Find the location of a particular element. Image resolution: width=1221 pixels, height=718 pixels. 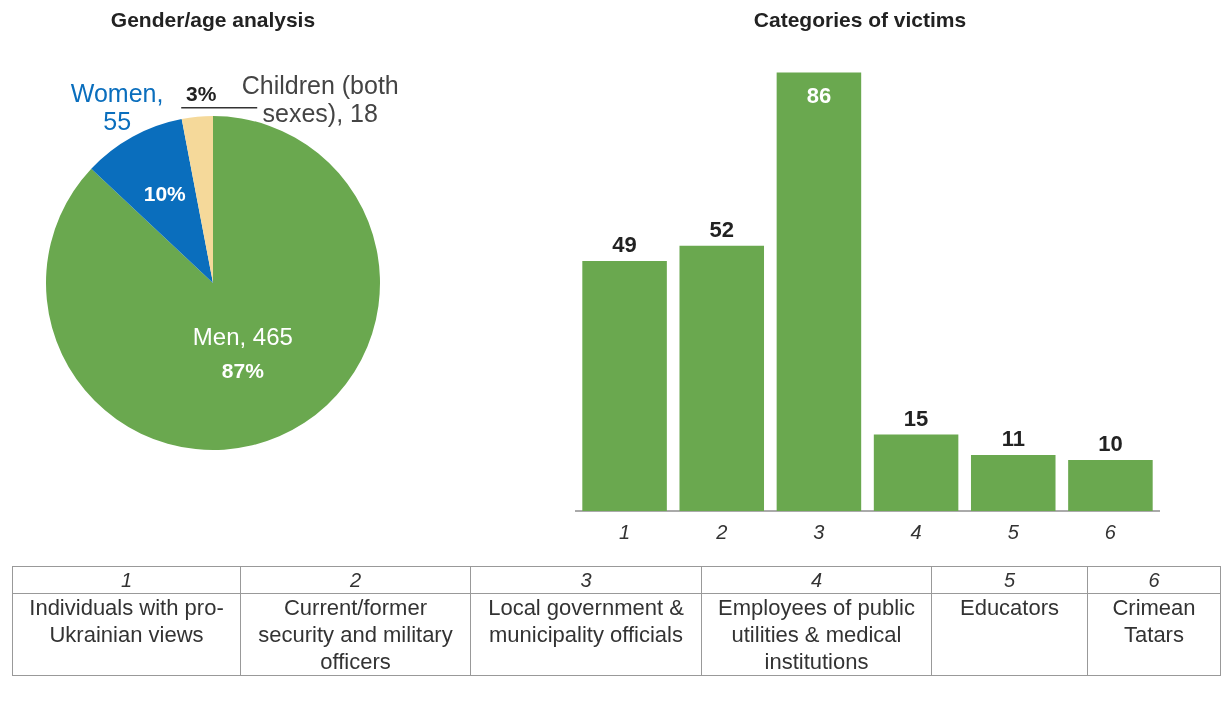

category-label: 2 is located at coordinates (355, 580).